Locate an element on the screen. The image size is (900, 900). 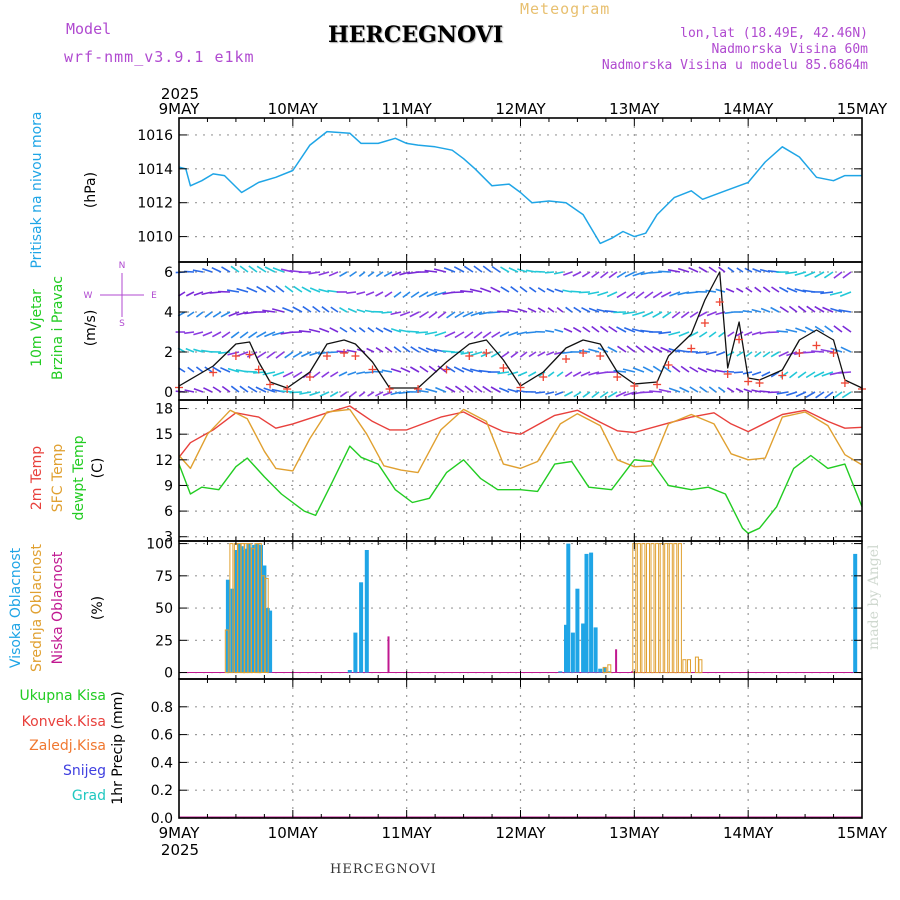
y-tick-label: 4 is located at coordinates (168, 313).